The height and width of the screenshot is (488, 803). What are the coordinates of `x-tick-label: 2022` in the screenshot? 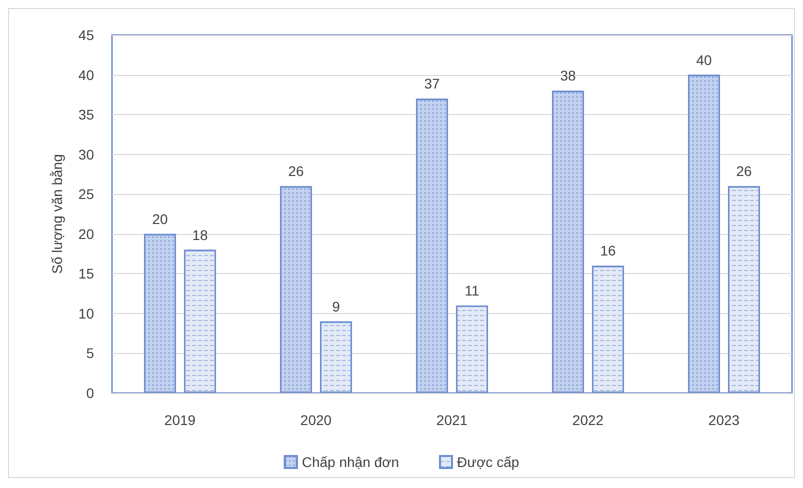 It's located at (588, 420).